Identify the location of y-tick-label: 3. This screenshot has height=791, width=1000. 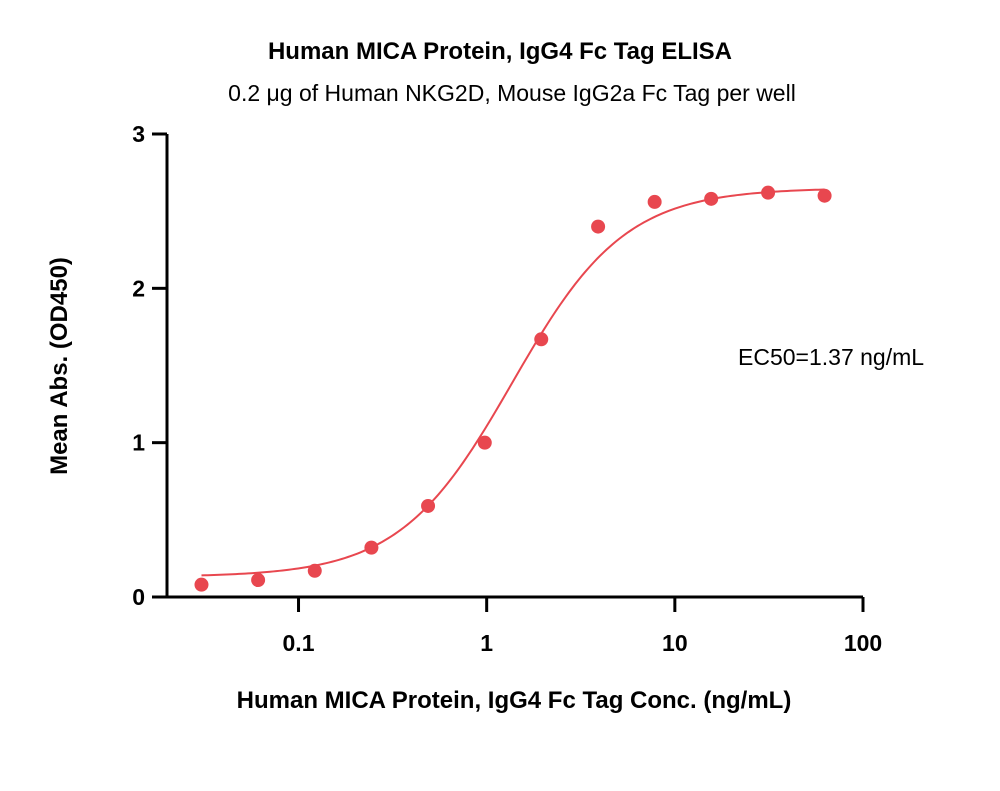
(138, 134).